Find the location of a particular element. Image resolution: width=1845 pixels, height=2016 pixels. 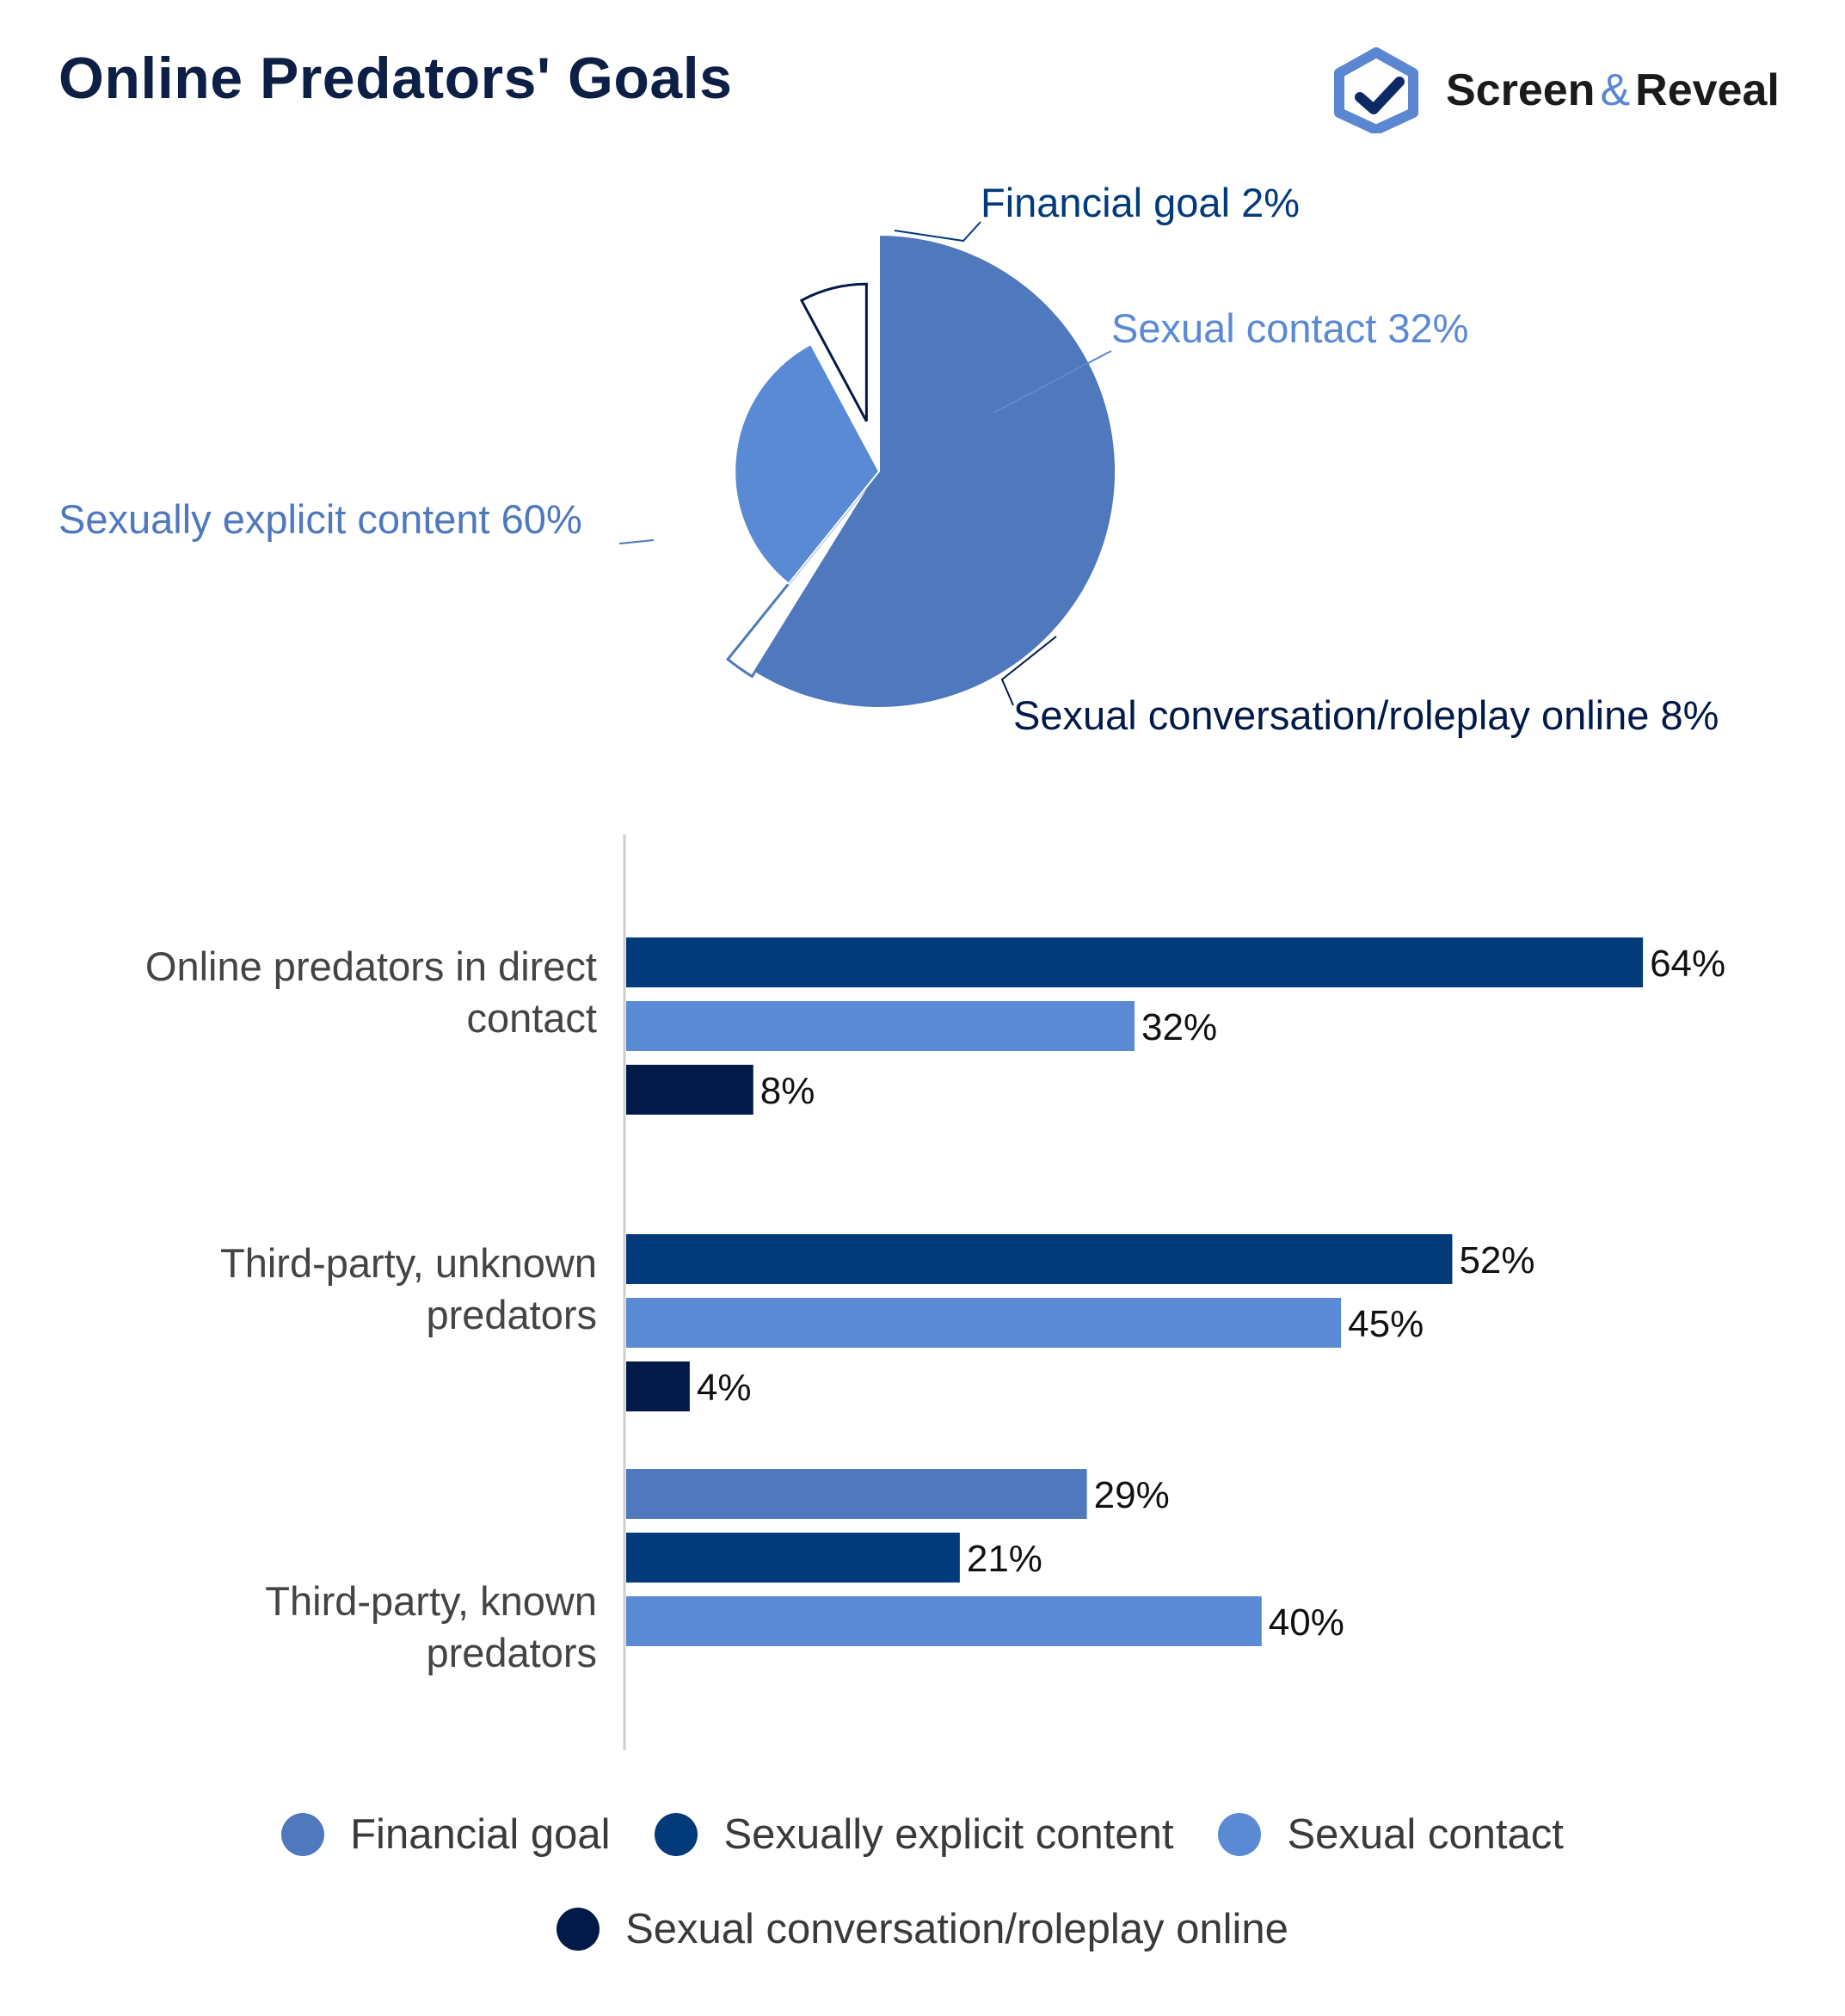

legend-row-2: Sexual conversation/roleplay online is located at coordinates (922, 1929).